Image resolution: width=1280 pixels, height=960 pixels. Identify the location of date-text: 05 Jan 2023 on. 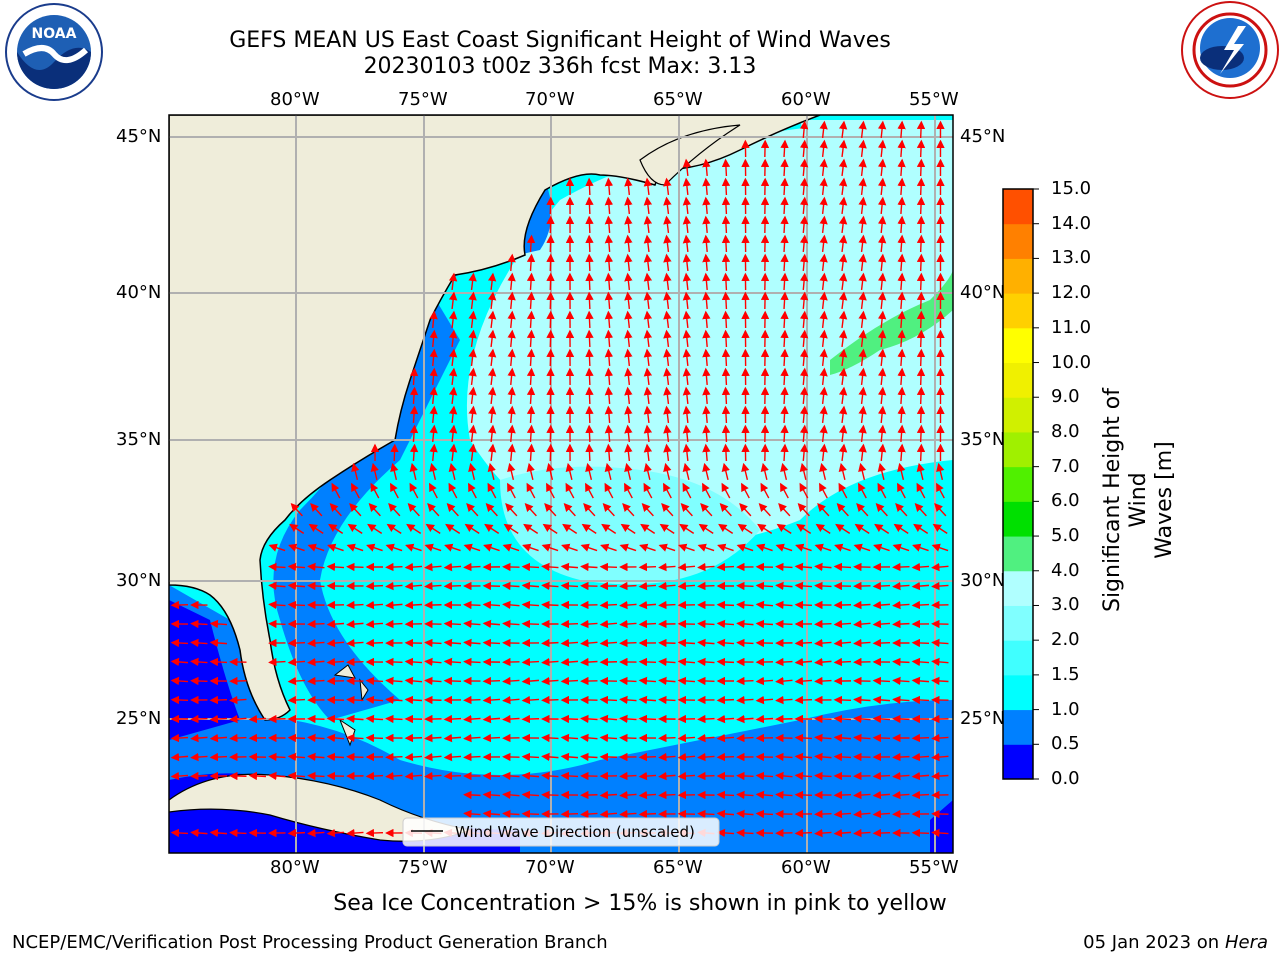
(1154, 942).